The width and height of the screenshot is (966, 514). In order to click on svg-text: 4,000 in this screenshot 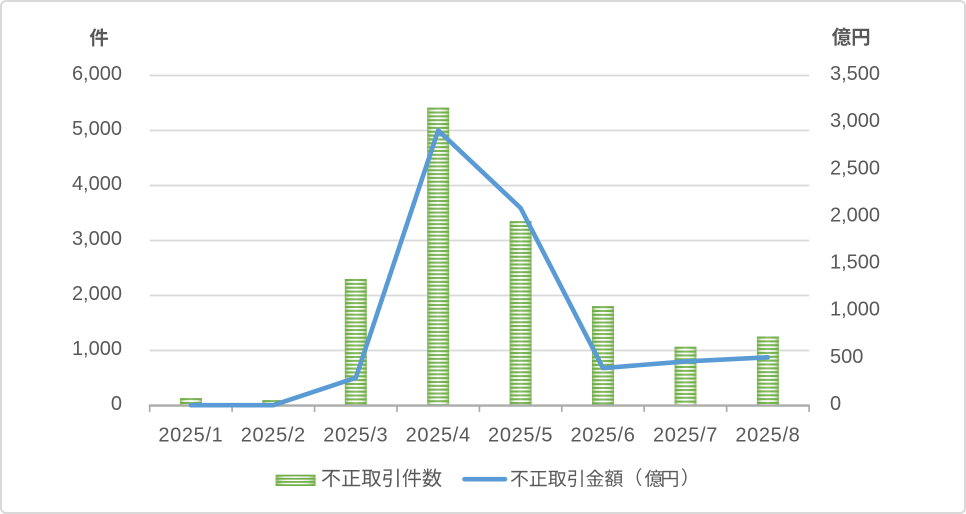, I will do `click(97, 184)`.